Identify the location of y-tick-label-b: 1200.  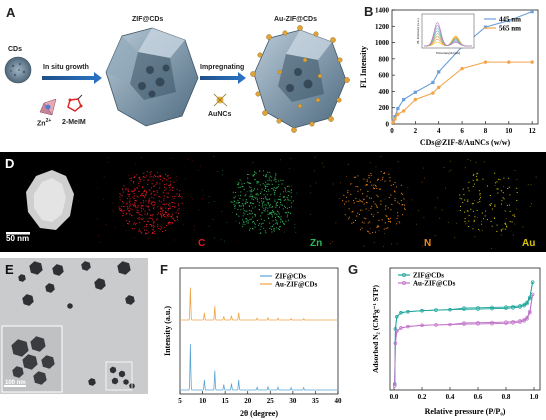
(382, 27).